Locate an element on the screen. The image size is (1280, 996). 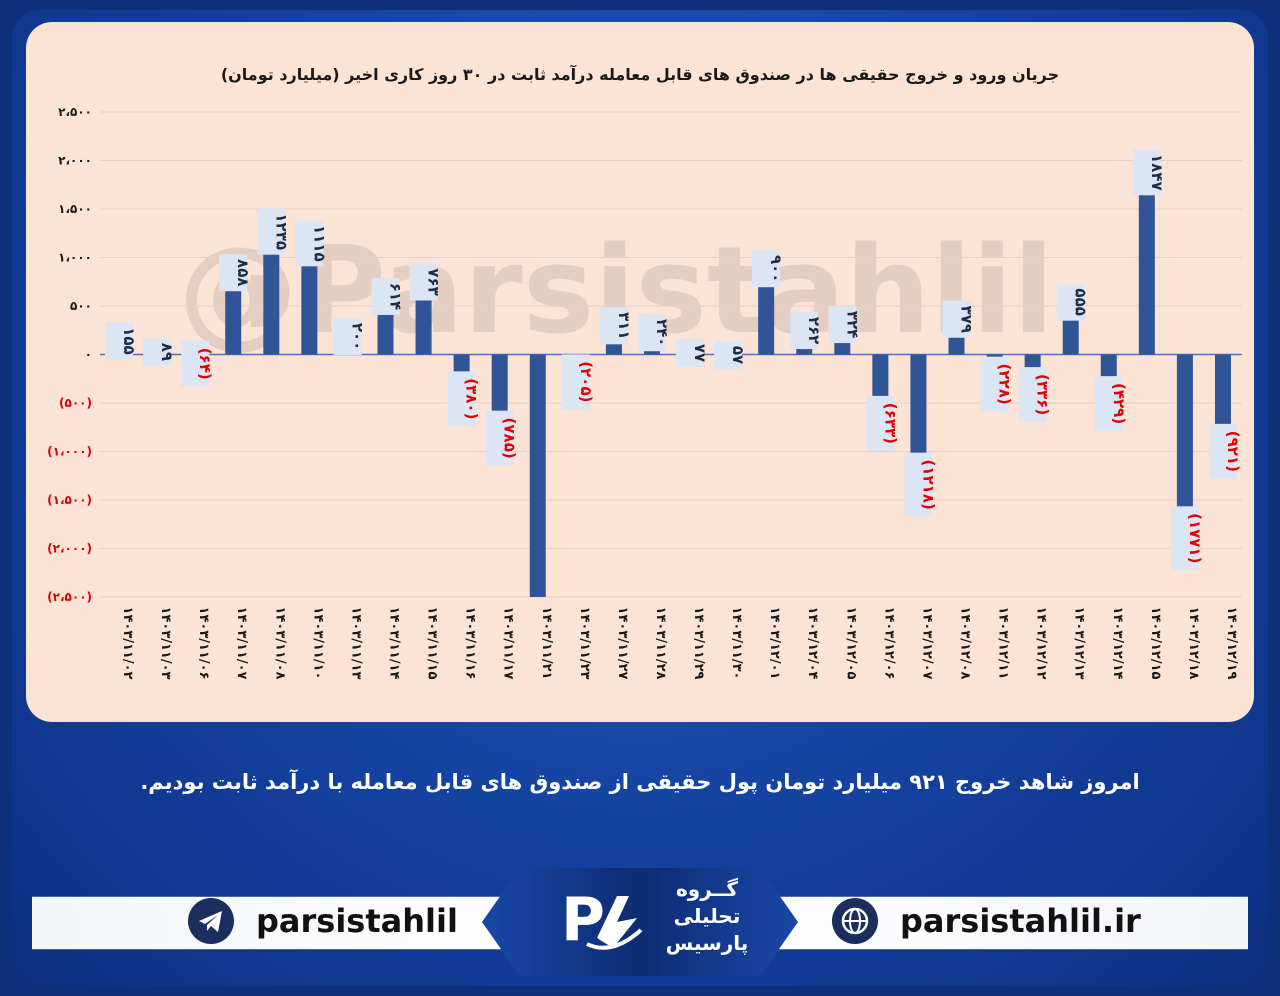
logo-line-2: تحلیلی is located at coordinates (707, 916).